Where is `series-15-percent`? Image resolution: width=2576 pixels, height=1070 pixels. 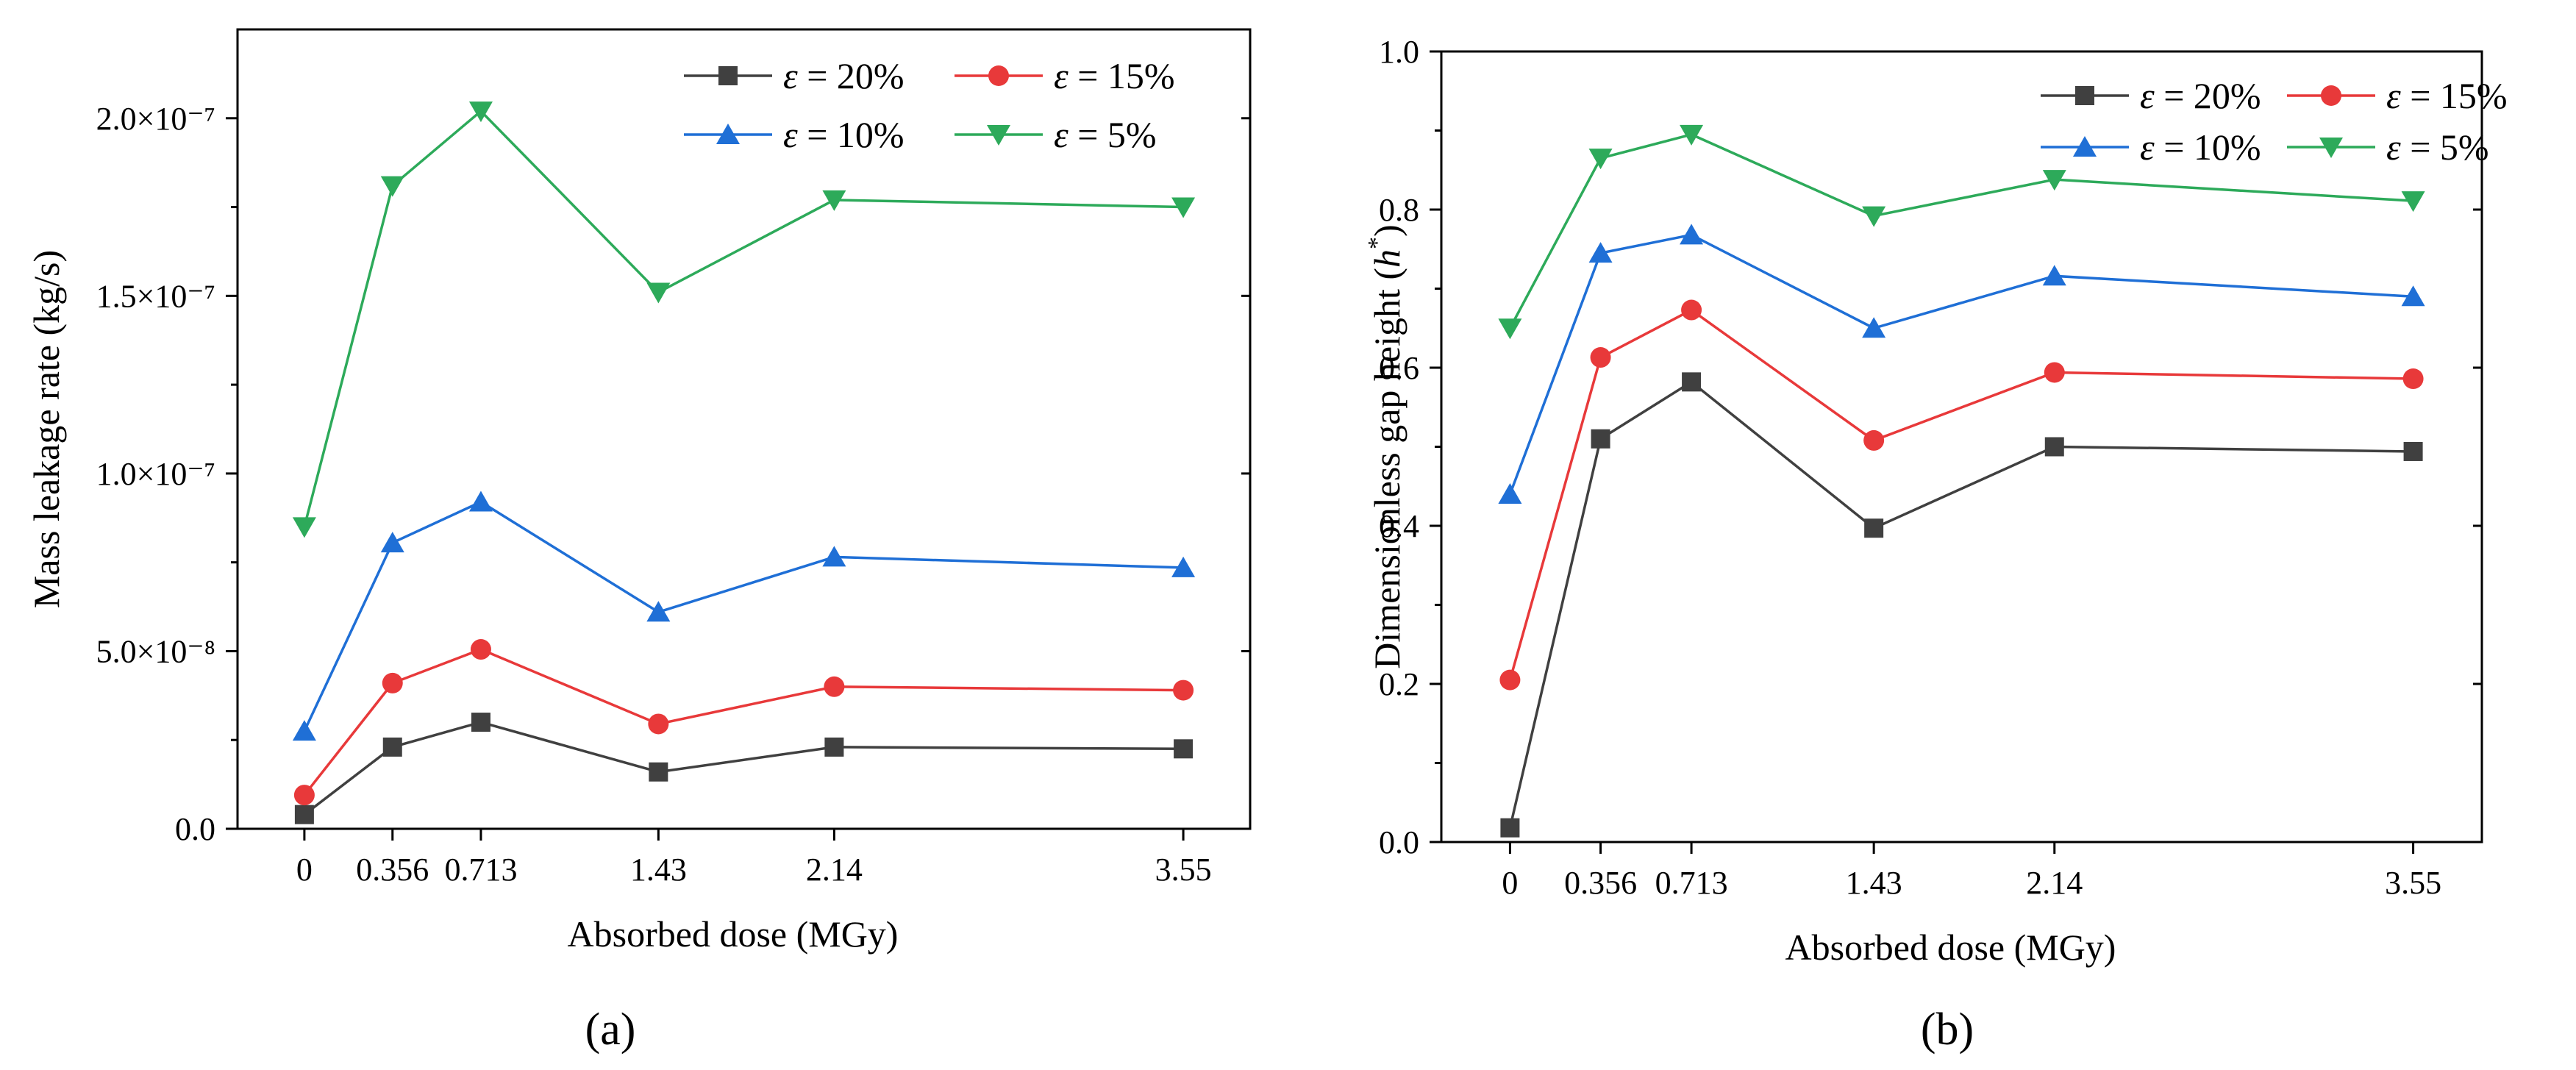 series-15-percent is located at coordinates (743, 723).